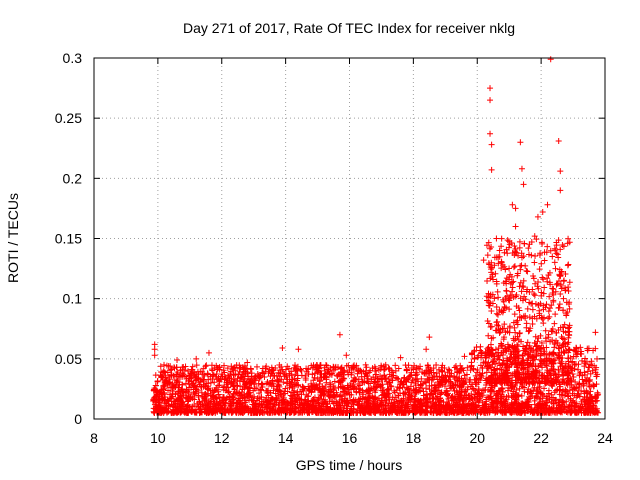  What do you see at coordinates (349, 465) in the screenshot?
I see `x-axis-label: GPS time / hours` at bounding box center [349, 465].